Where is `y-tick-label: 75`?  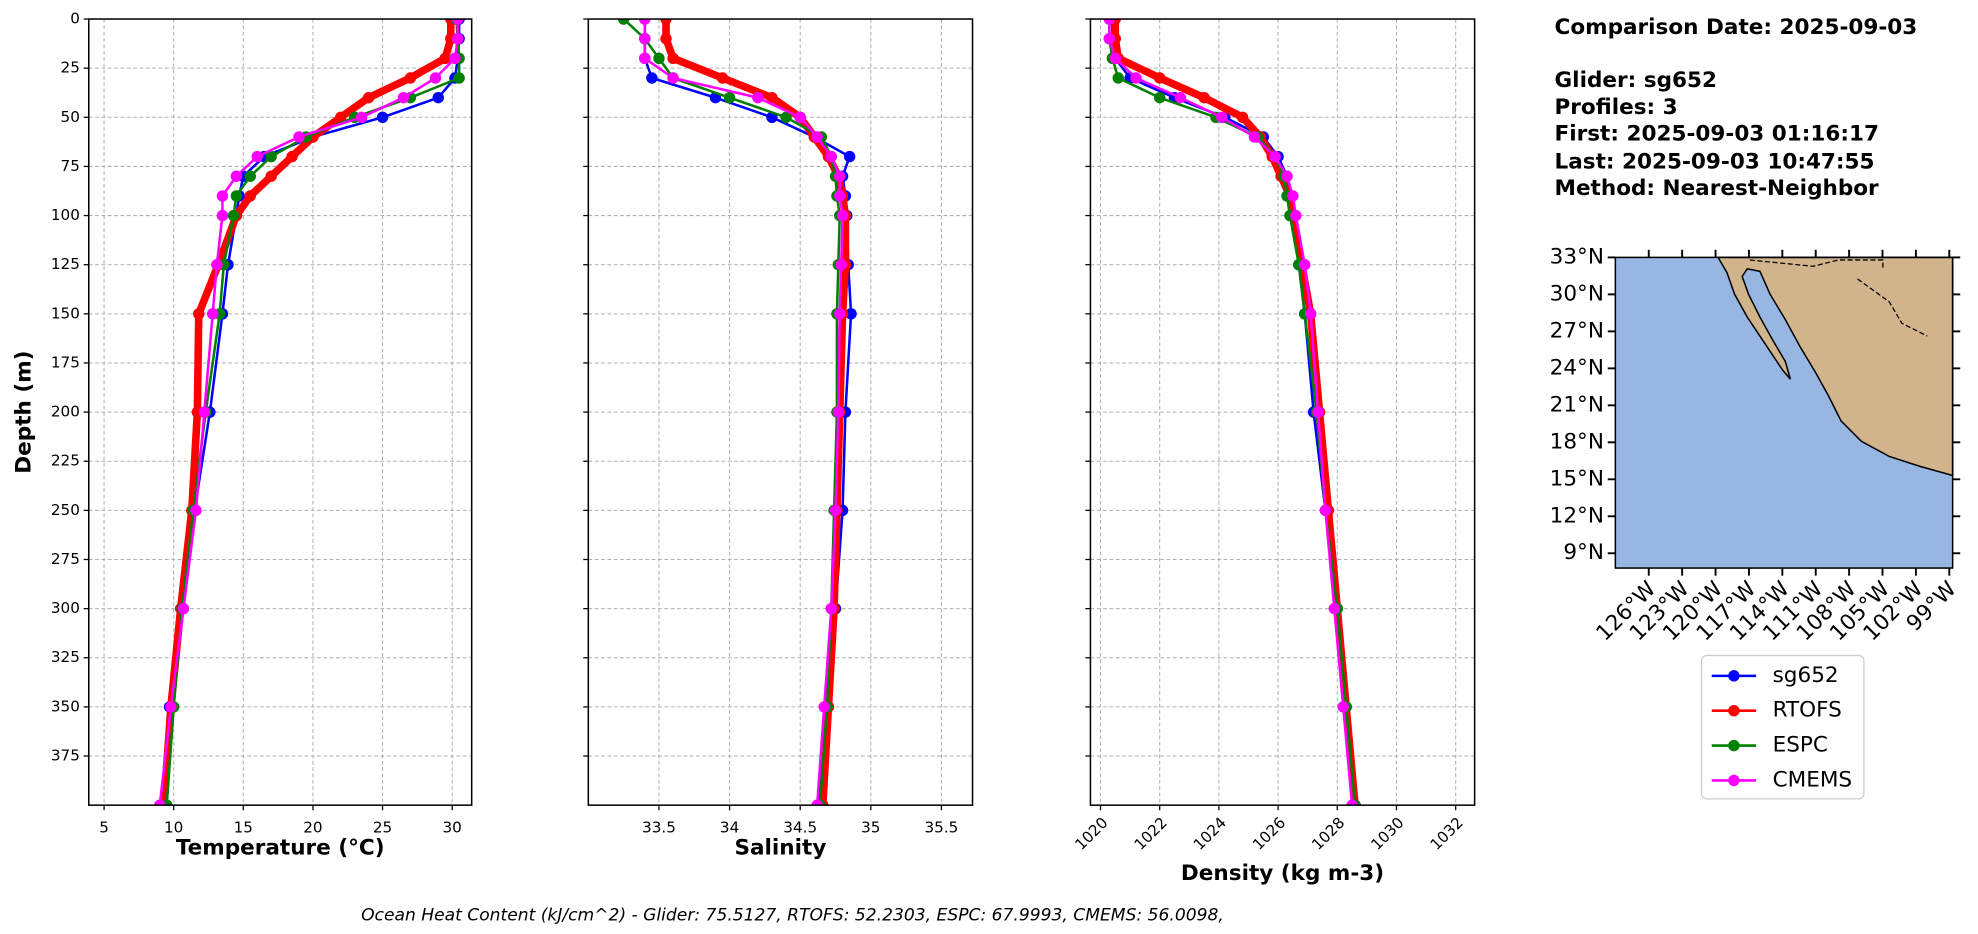
y-tick-label: 75 is located at coordinates (70, 166).